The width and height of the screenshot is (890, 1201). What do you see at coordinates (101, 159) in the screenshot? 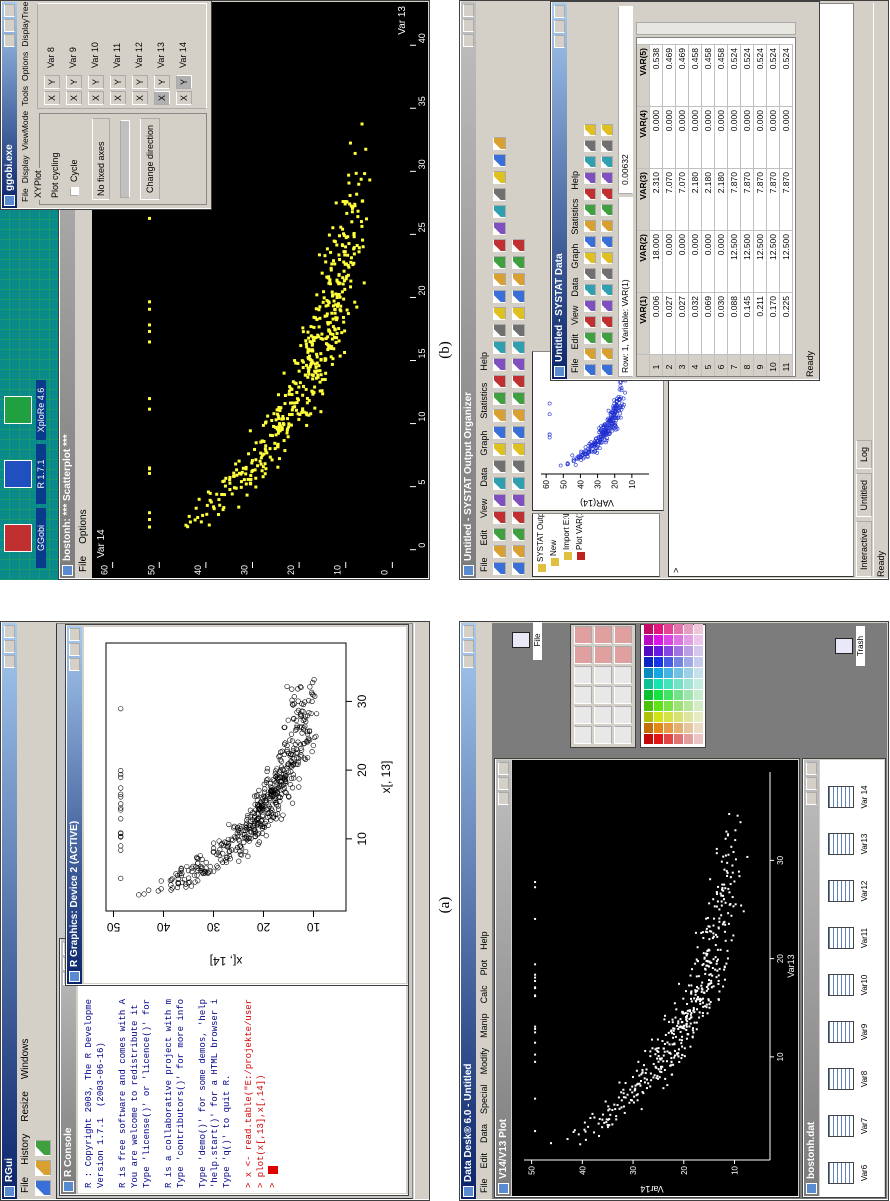
I see `axes-dropdown: No fixed axes` at bounding box center [101, 159].